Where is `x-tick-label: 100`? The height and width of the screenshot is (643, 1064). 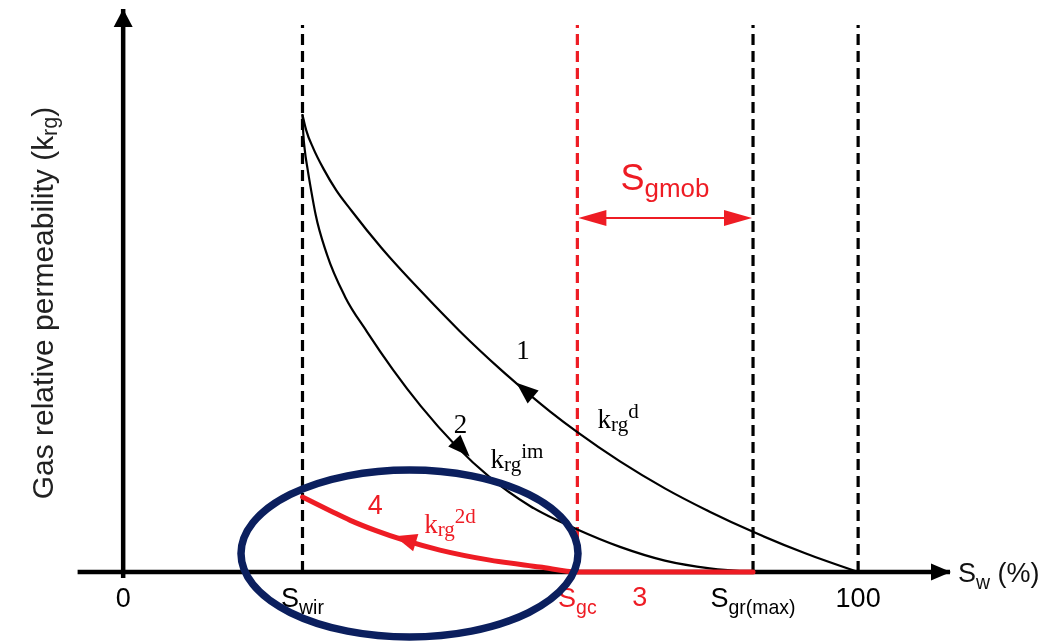
x-tick-label: 100 is located at coordinates (858, 598).